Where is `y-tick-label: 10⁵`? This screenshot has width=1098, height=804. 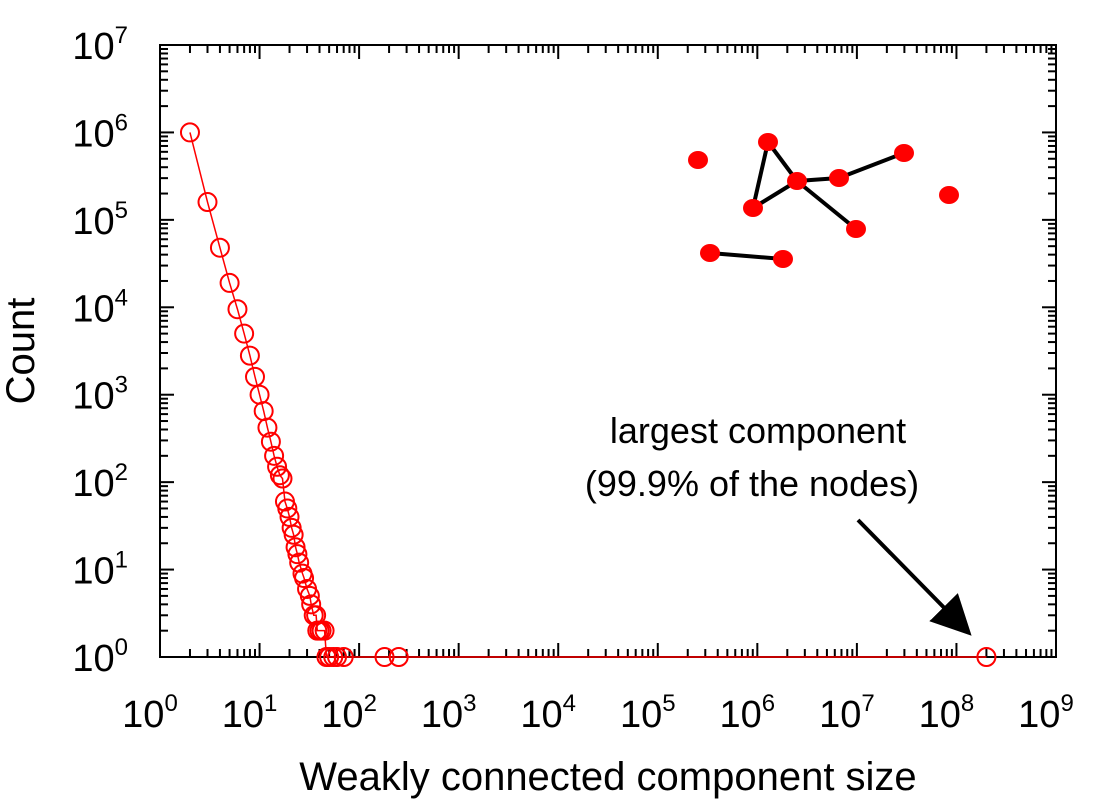
y-tick-label: 10⁵ is located at coordinates (100, 220).